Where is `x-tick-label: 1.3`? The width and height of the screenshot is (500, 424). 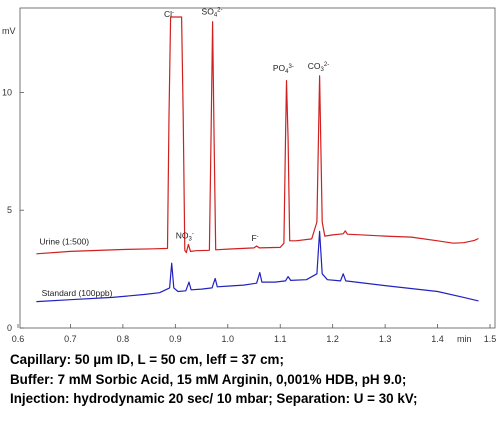
x-tick-label: 1.3 is located at coordinates (385, 339).